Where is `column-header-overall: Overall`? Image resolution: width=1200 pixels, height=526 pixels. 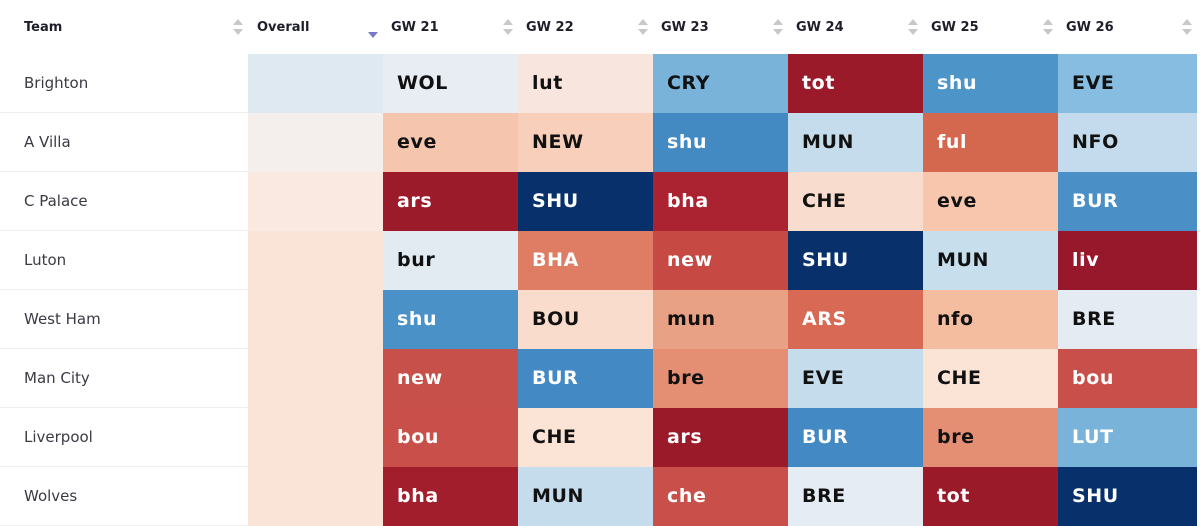
column-header-overall: Overall is located at coordinates (315, 27).